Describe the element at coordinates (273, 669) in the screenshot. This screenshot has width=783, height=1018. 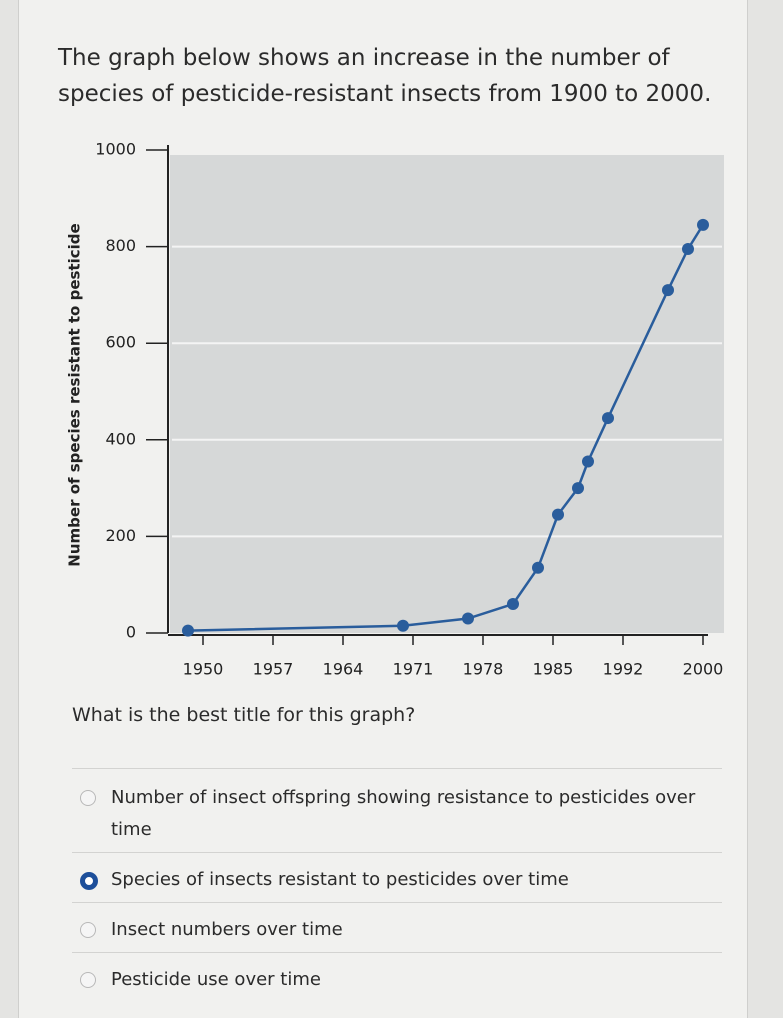
I see `x-tick-label: 1957` at that location.